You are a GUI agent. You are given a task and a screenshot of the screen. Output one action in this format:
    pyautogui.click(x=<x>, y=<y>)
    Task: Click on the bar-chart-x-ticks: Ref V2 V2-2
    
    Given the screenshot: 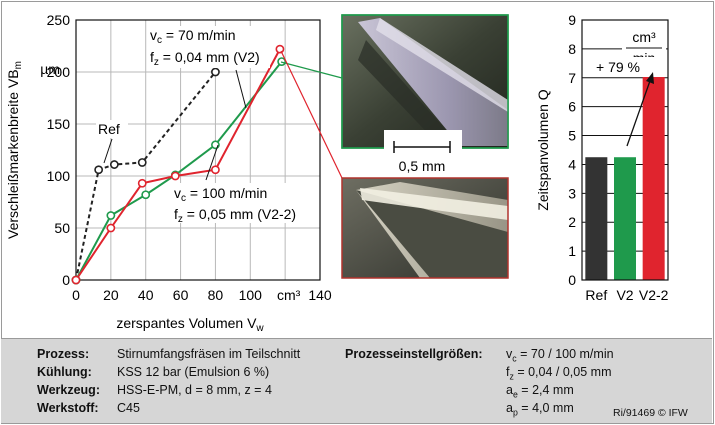 What is the action you would take?
    pyautogui.click(x=626, y=295)
    